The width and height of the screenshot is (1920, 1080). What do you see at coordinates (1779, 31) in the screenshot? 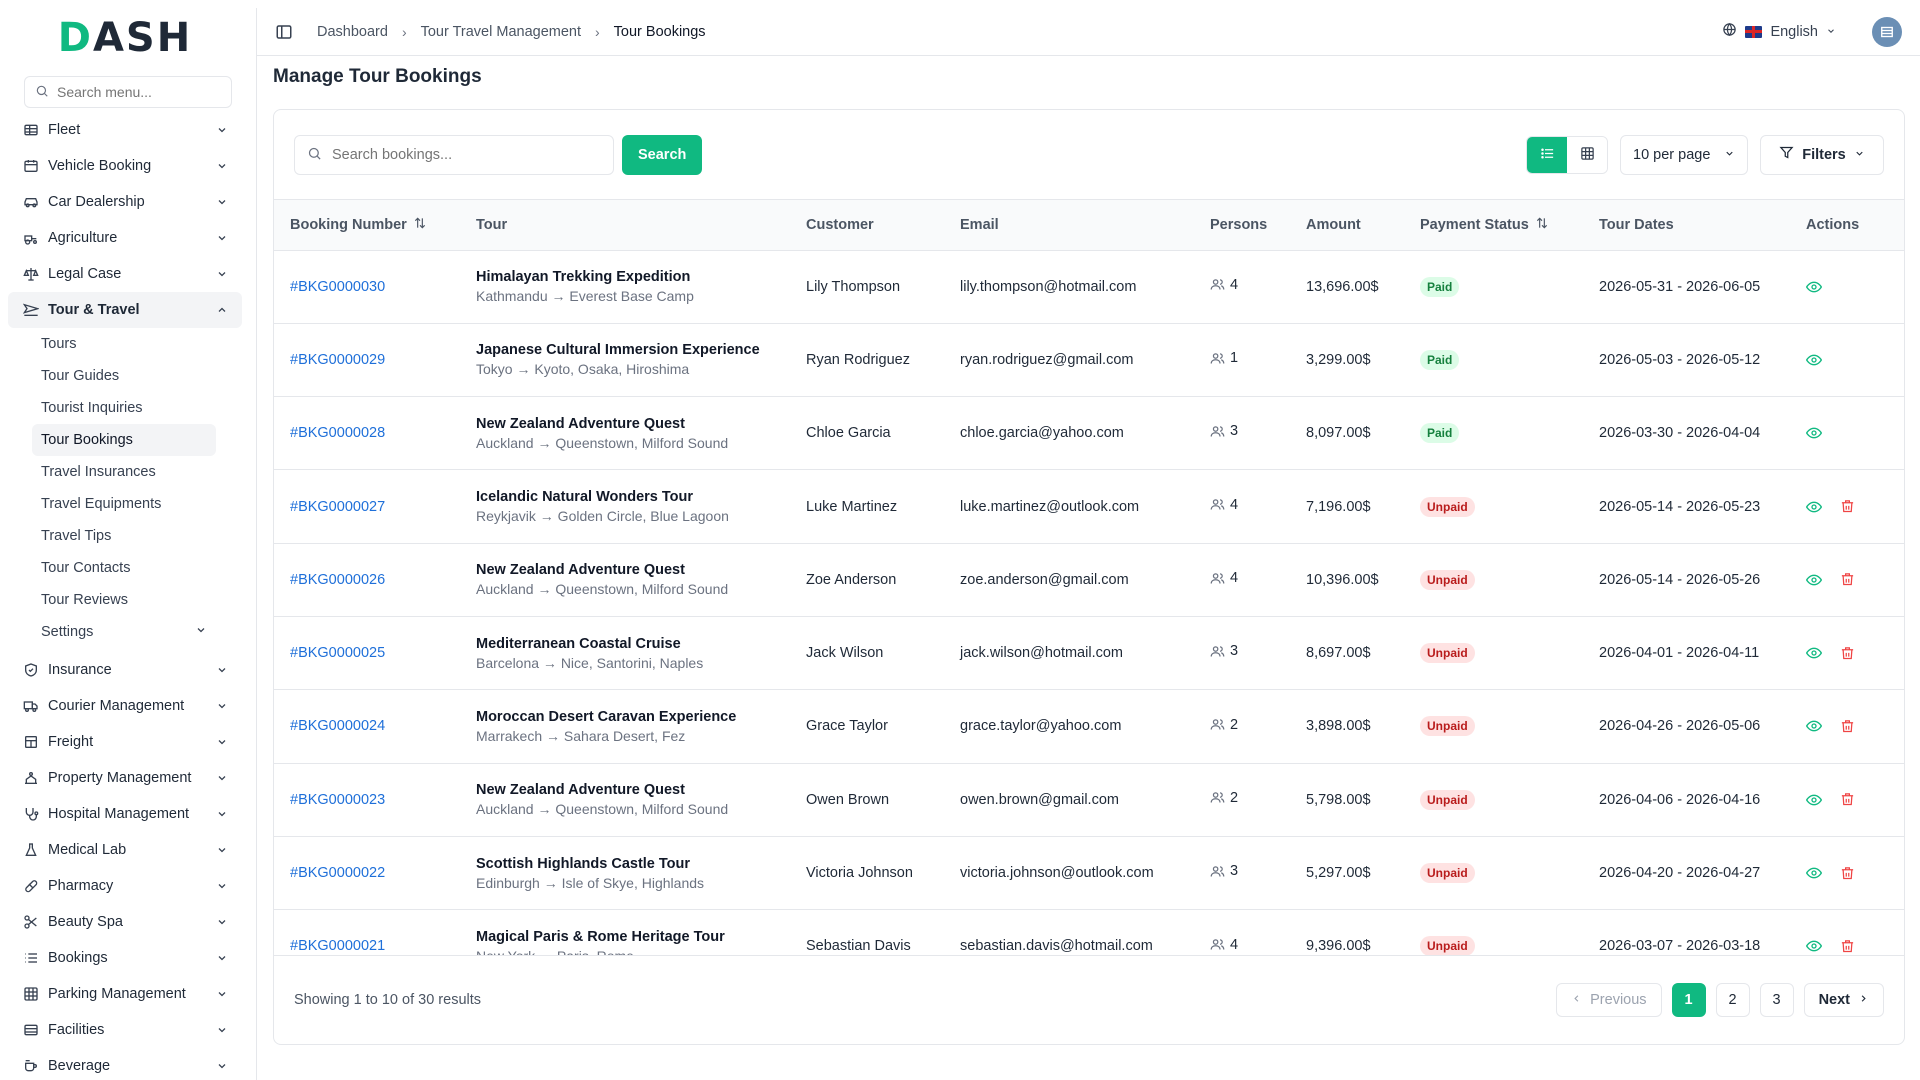
I see `language-selector: English` at bounding box center [1779, 31].